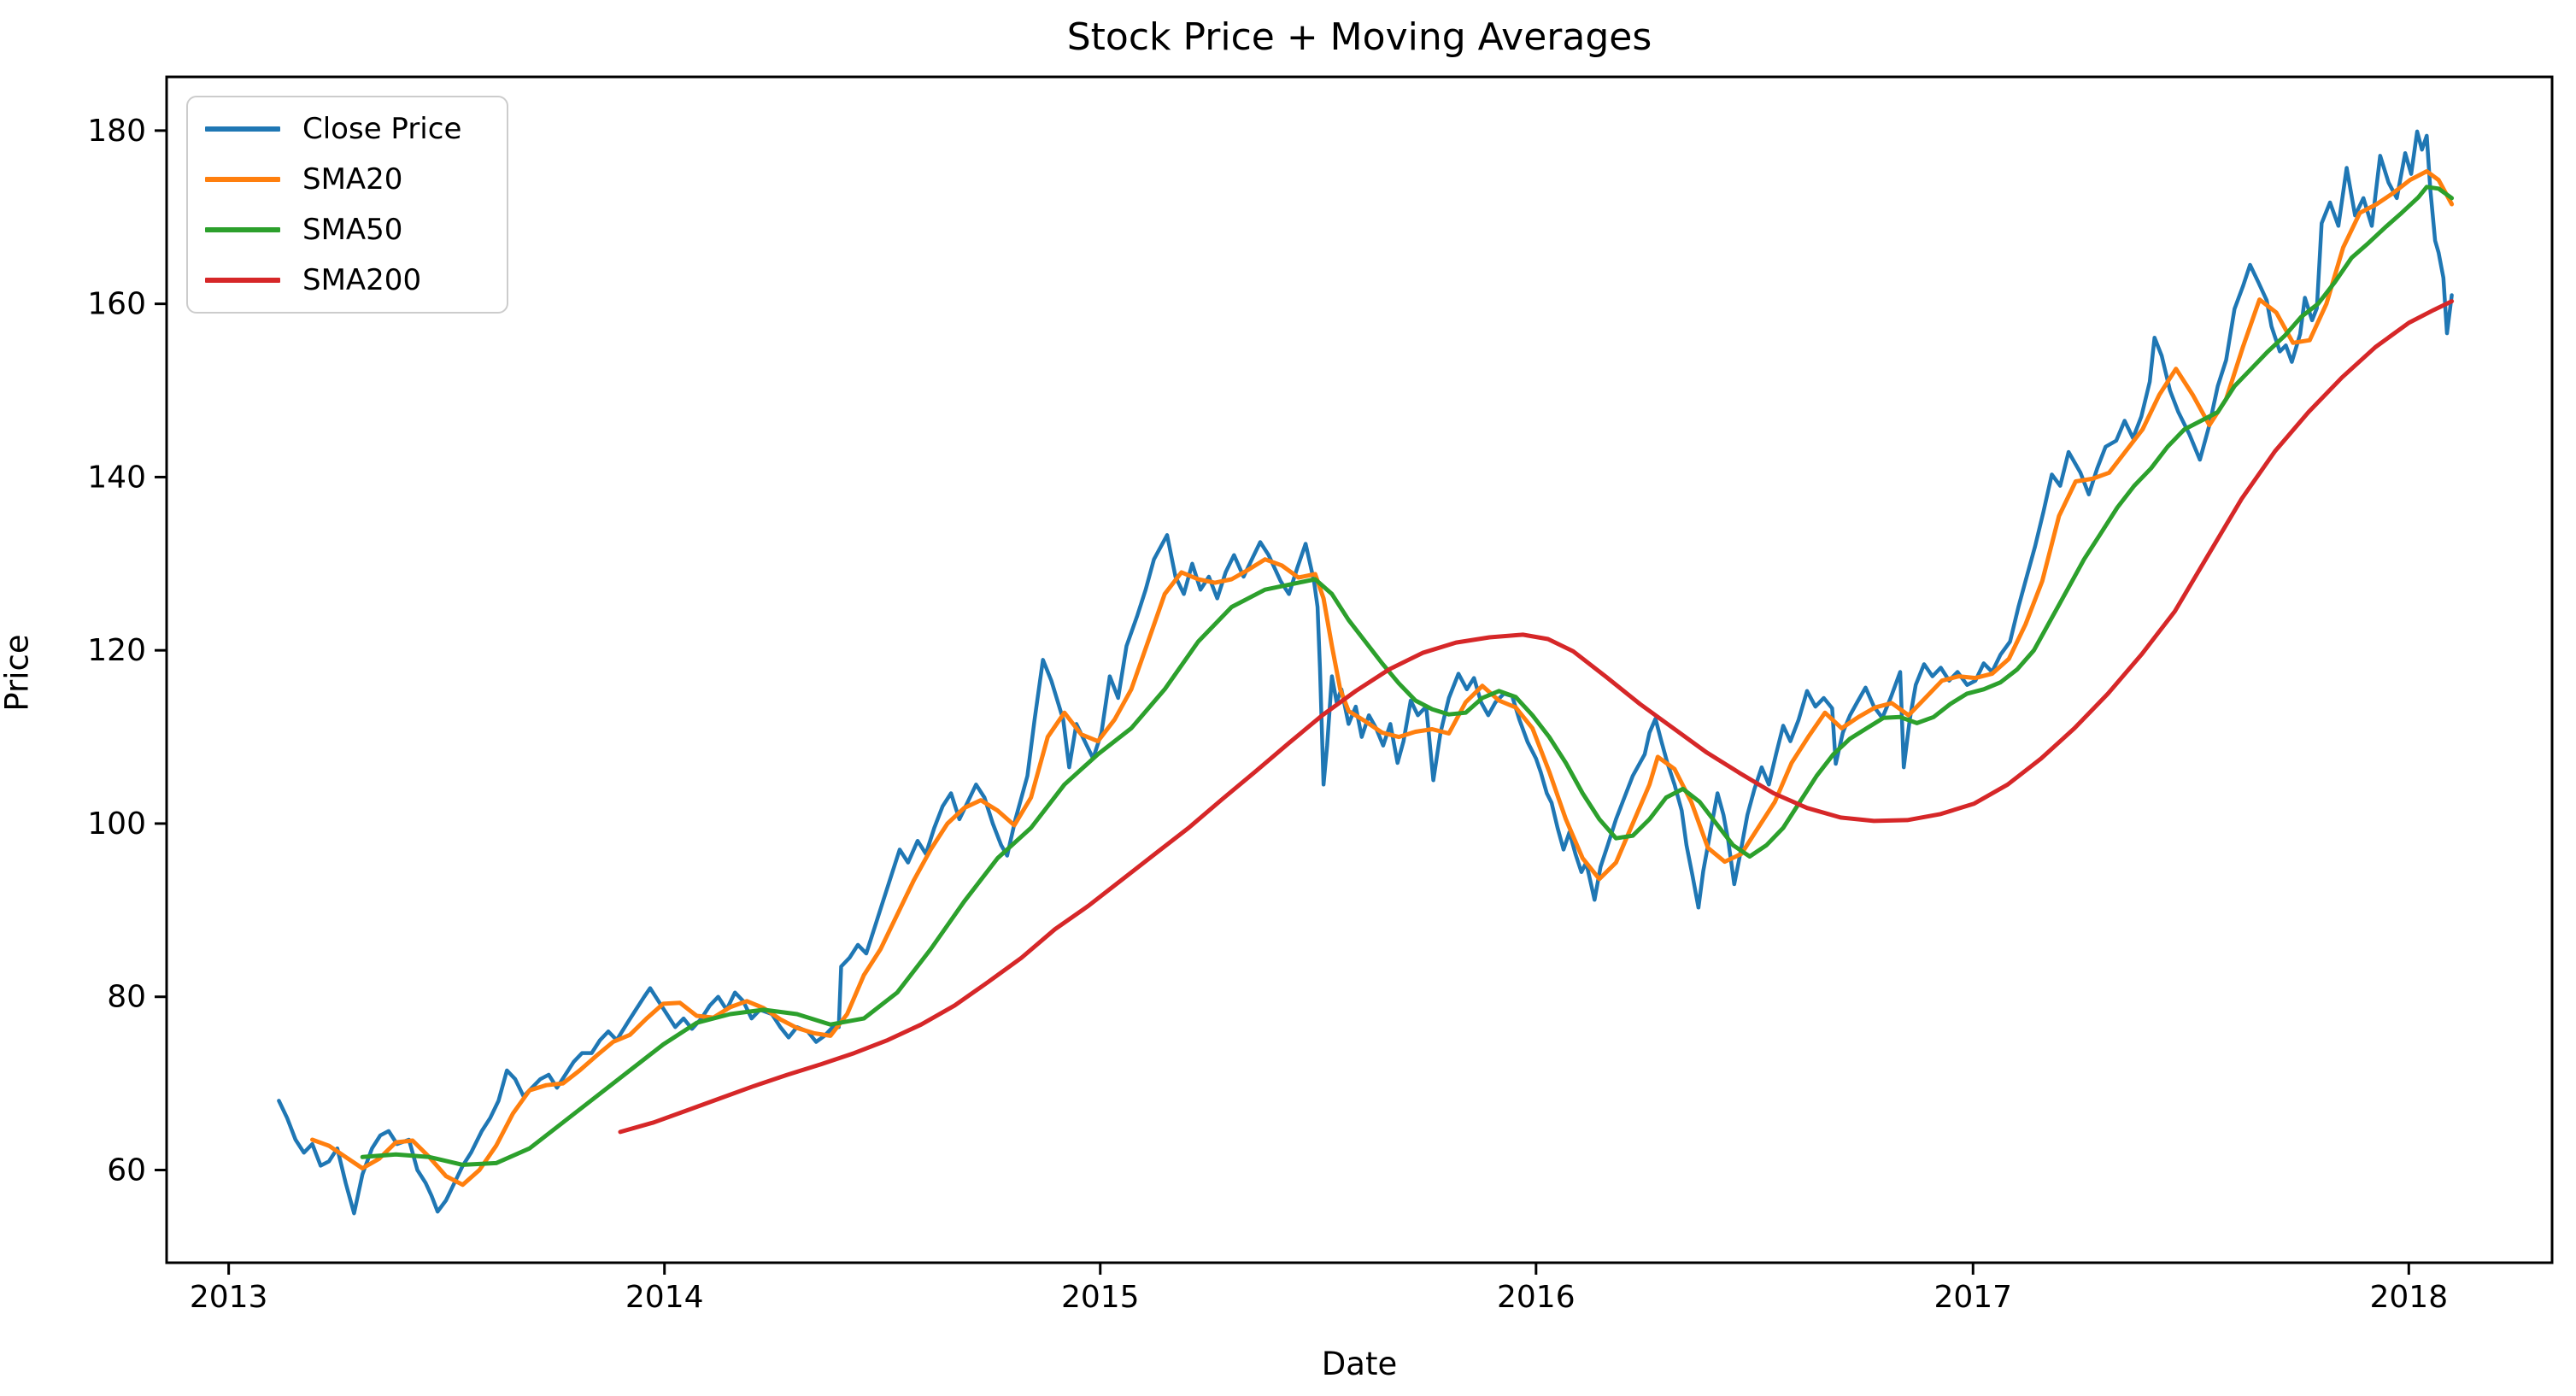  What do you see at coordinates (664, 1297) in the screenshot?
I see `x-axis-tick-label: 2014` at bounding box center [664, 1297].